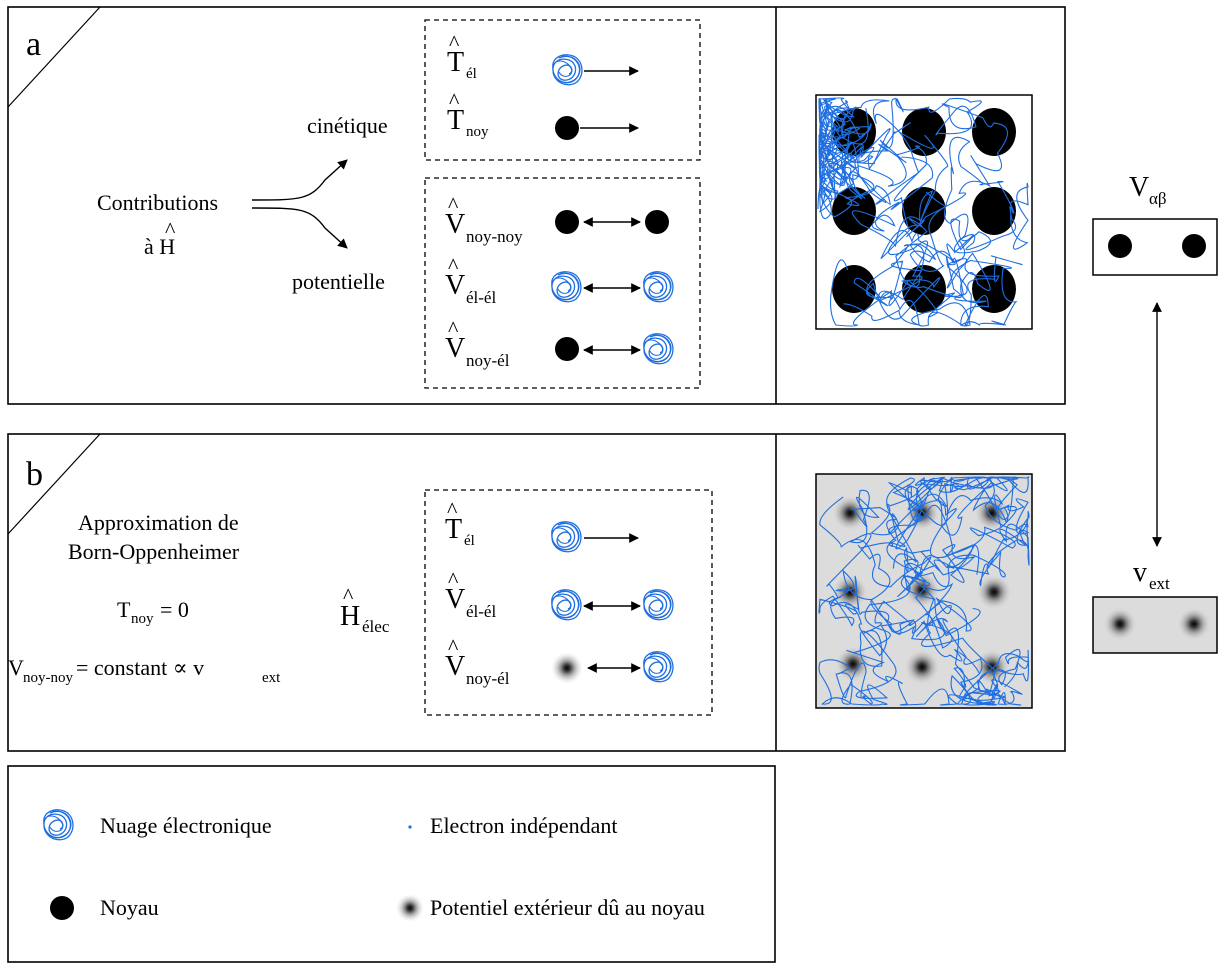  What do you see at coordinates (567, 907) in the screenshot?
I see `legend-potential-label: Potentiel extérieur dû au noyau` at bounding box center [567, 907].